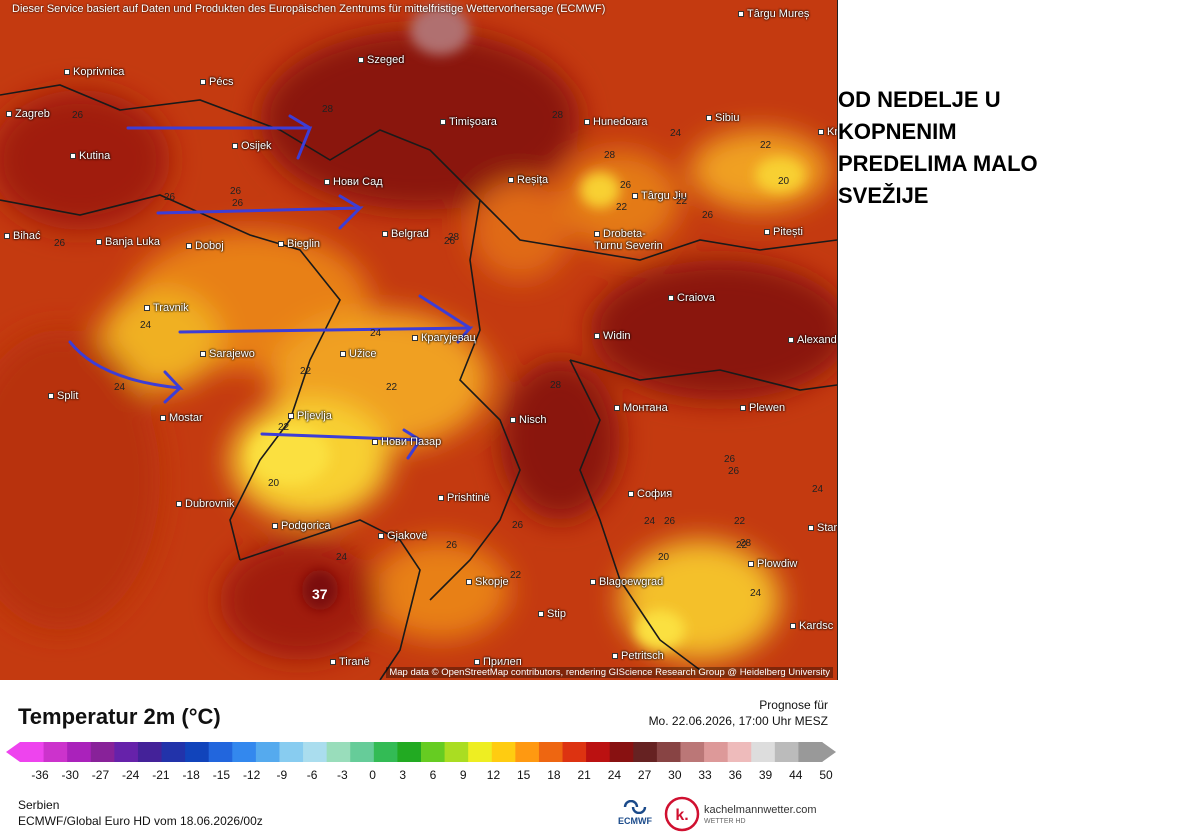 This screenshot has width=1200, height=837. What do you see at coordinates (40, 775) in the screenshot?
I see `scale-tick-label: -36` at bounding box center [40, 775].